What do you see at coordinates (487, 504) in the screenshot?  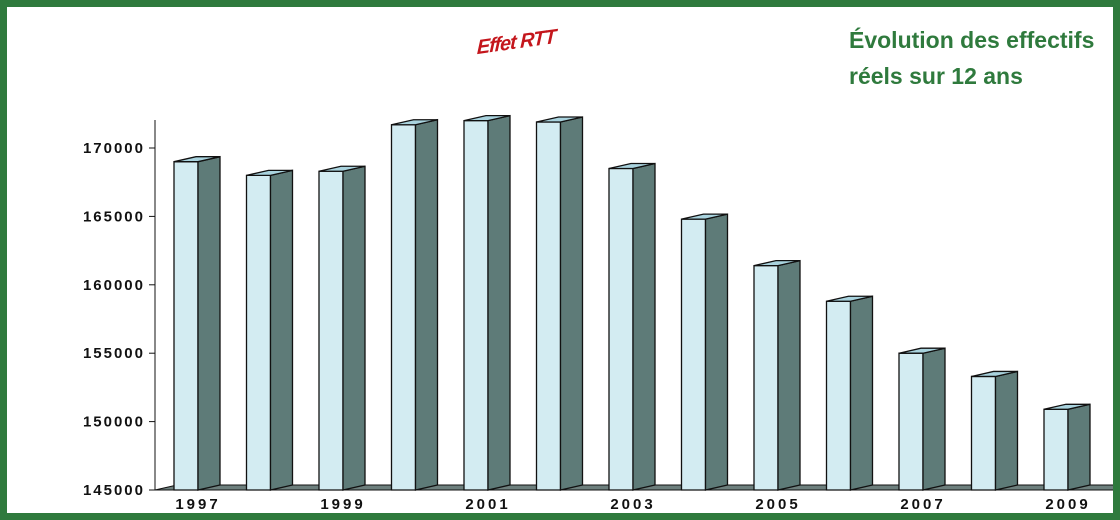 I see `x-tick-label: 2001` at bounding box center [487, 504].